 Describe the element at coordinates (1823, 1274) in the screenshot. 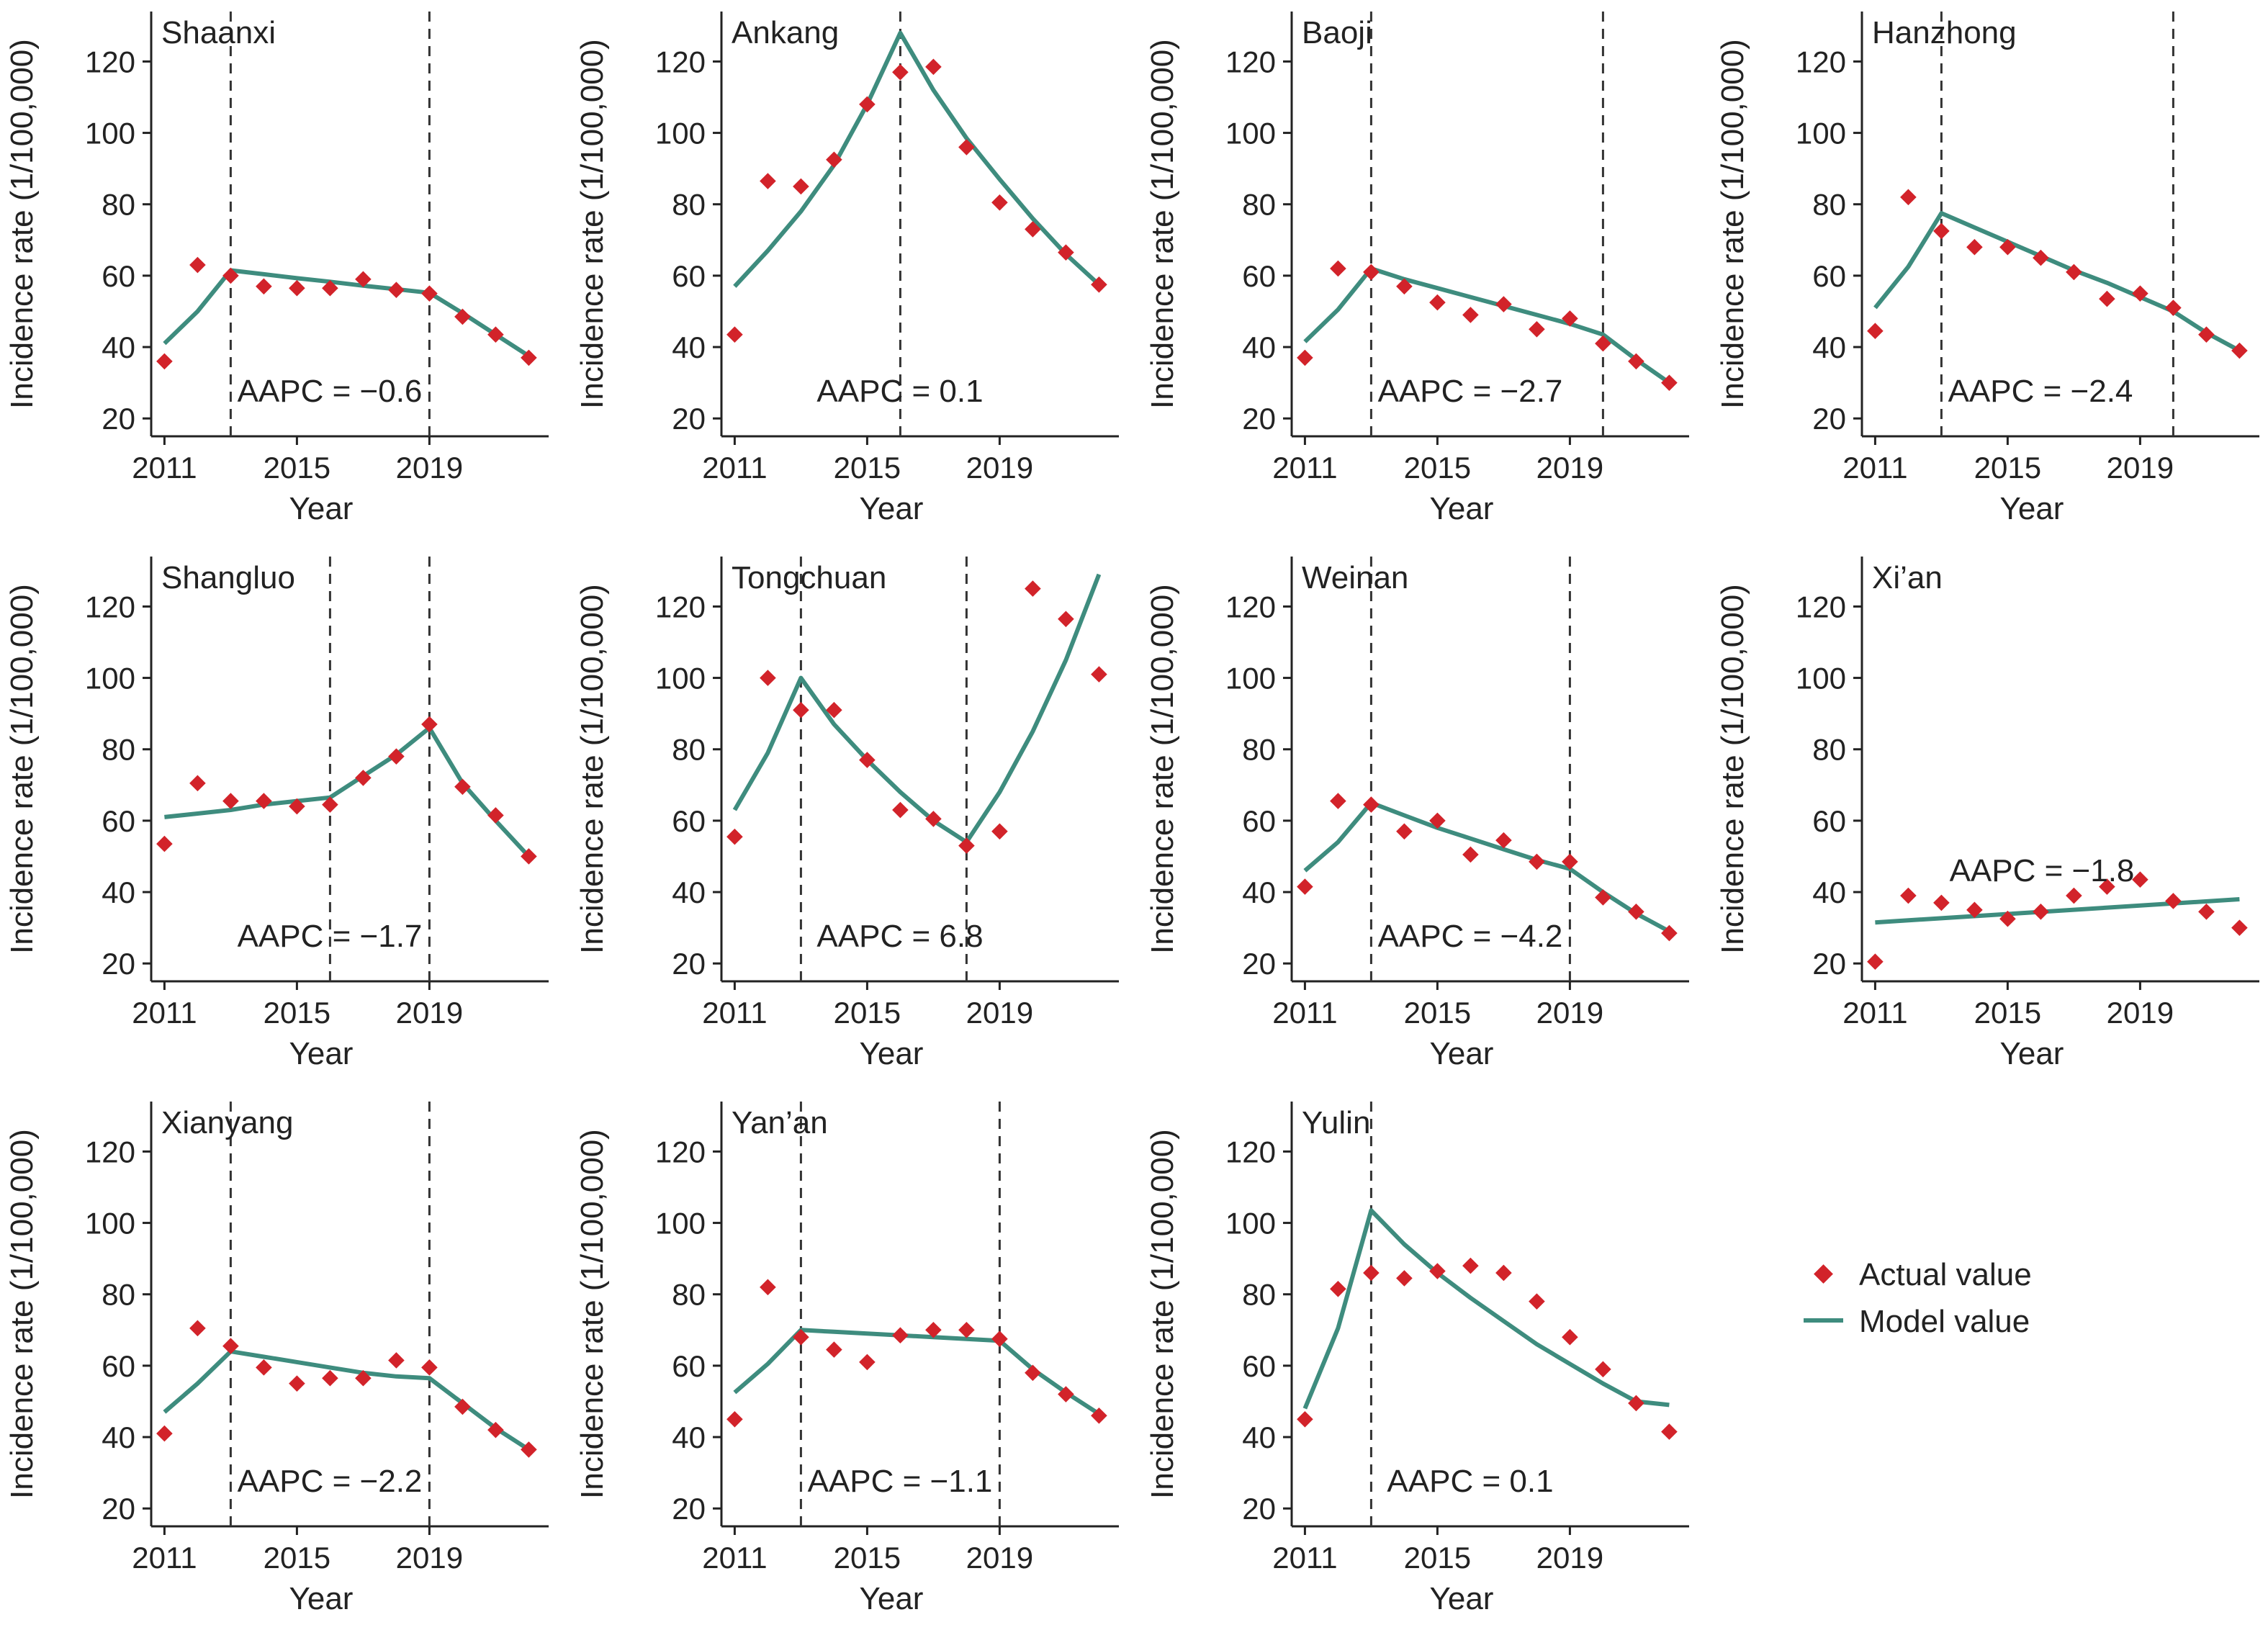

I see `legend-actual-marker` at that location.